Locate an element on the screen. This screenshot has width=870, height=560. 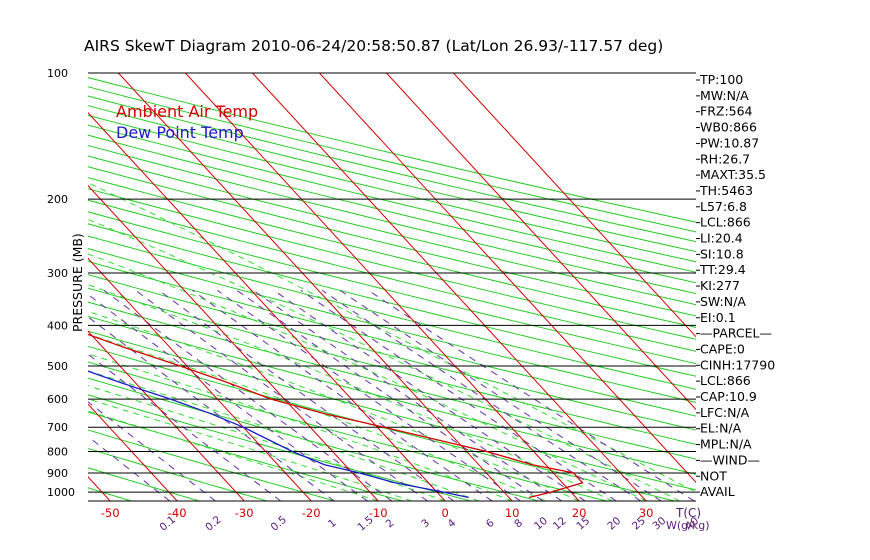
stat-entry: WB0:866 is located at coordinates (728, 127).